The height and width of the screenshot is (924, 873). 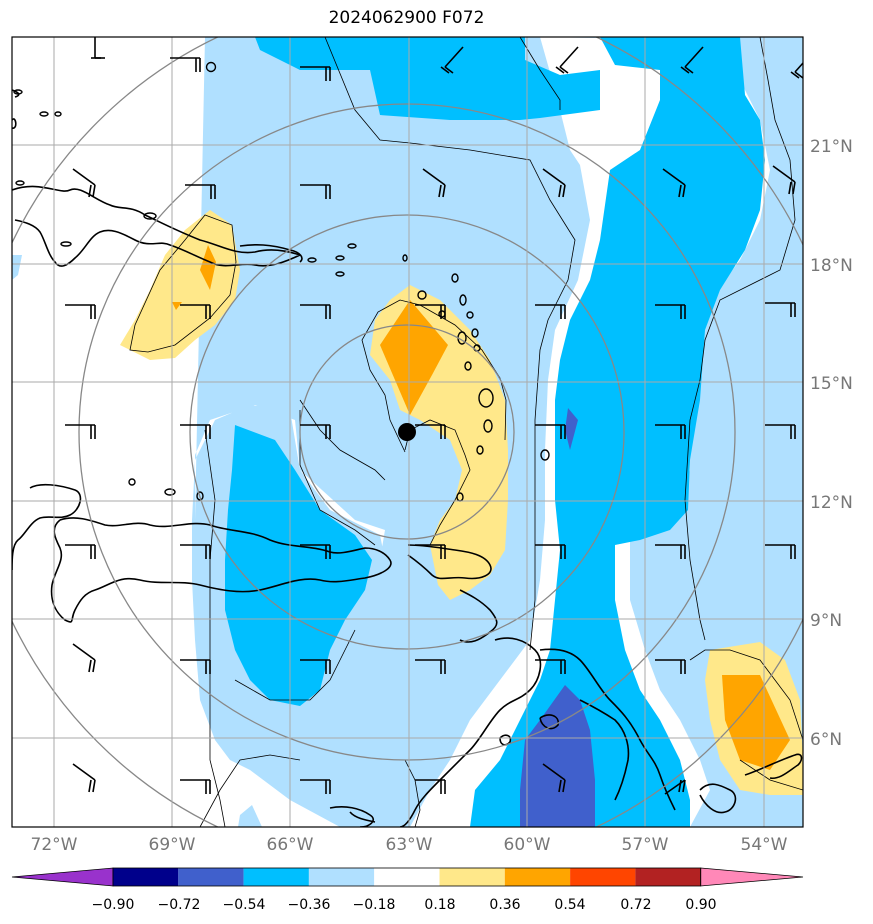 What do you see at coordinates (831, 503) in the screenshot?
I see `lat-label: 12°N` at bounding box center [831, 503].